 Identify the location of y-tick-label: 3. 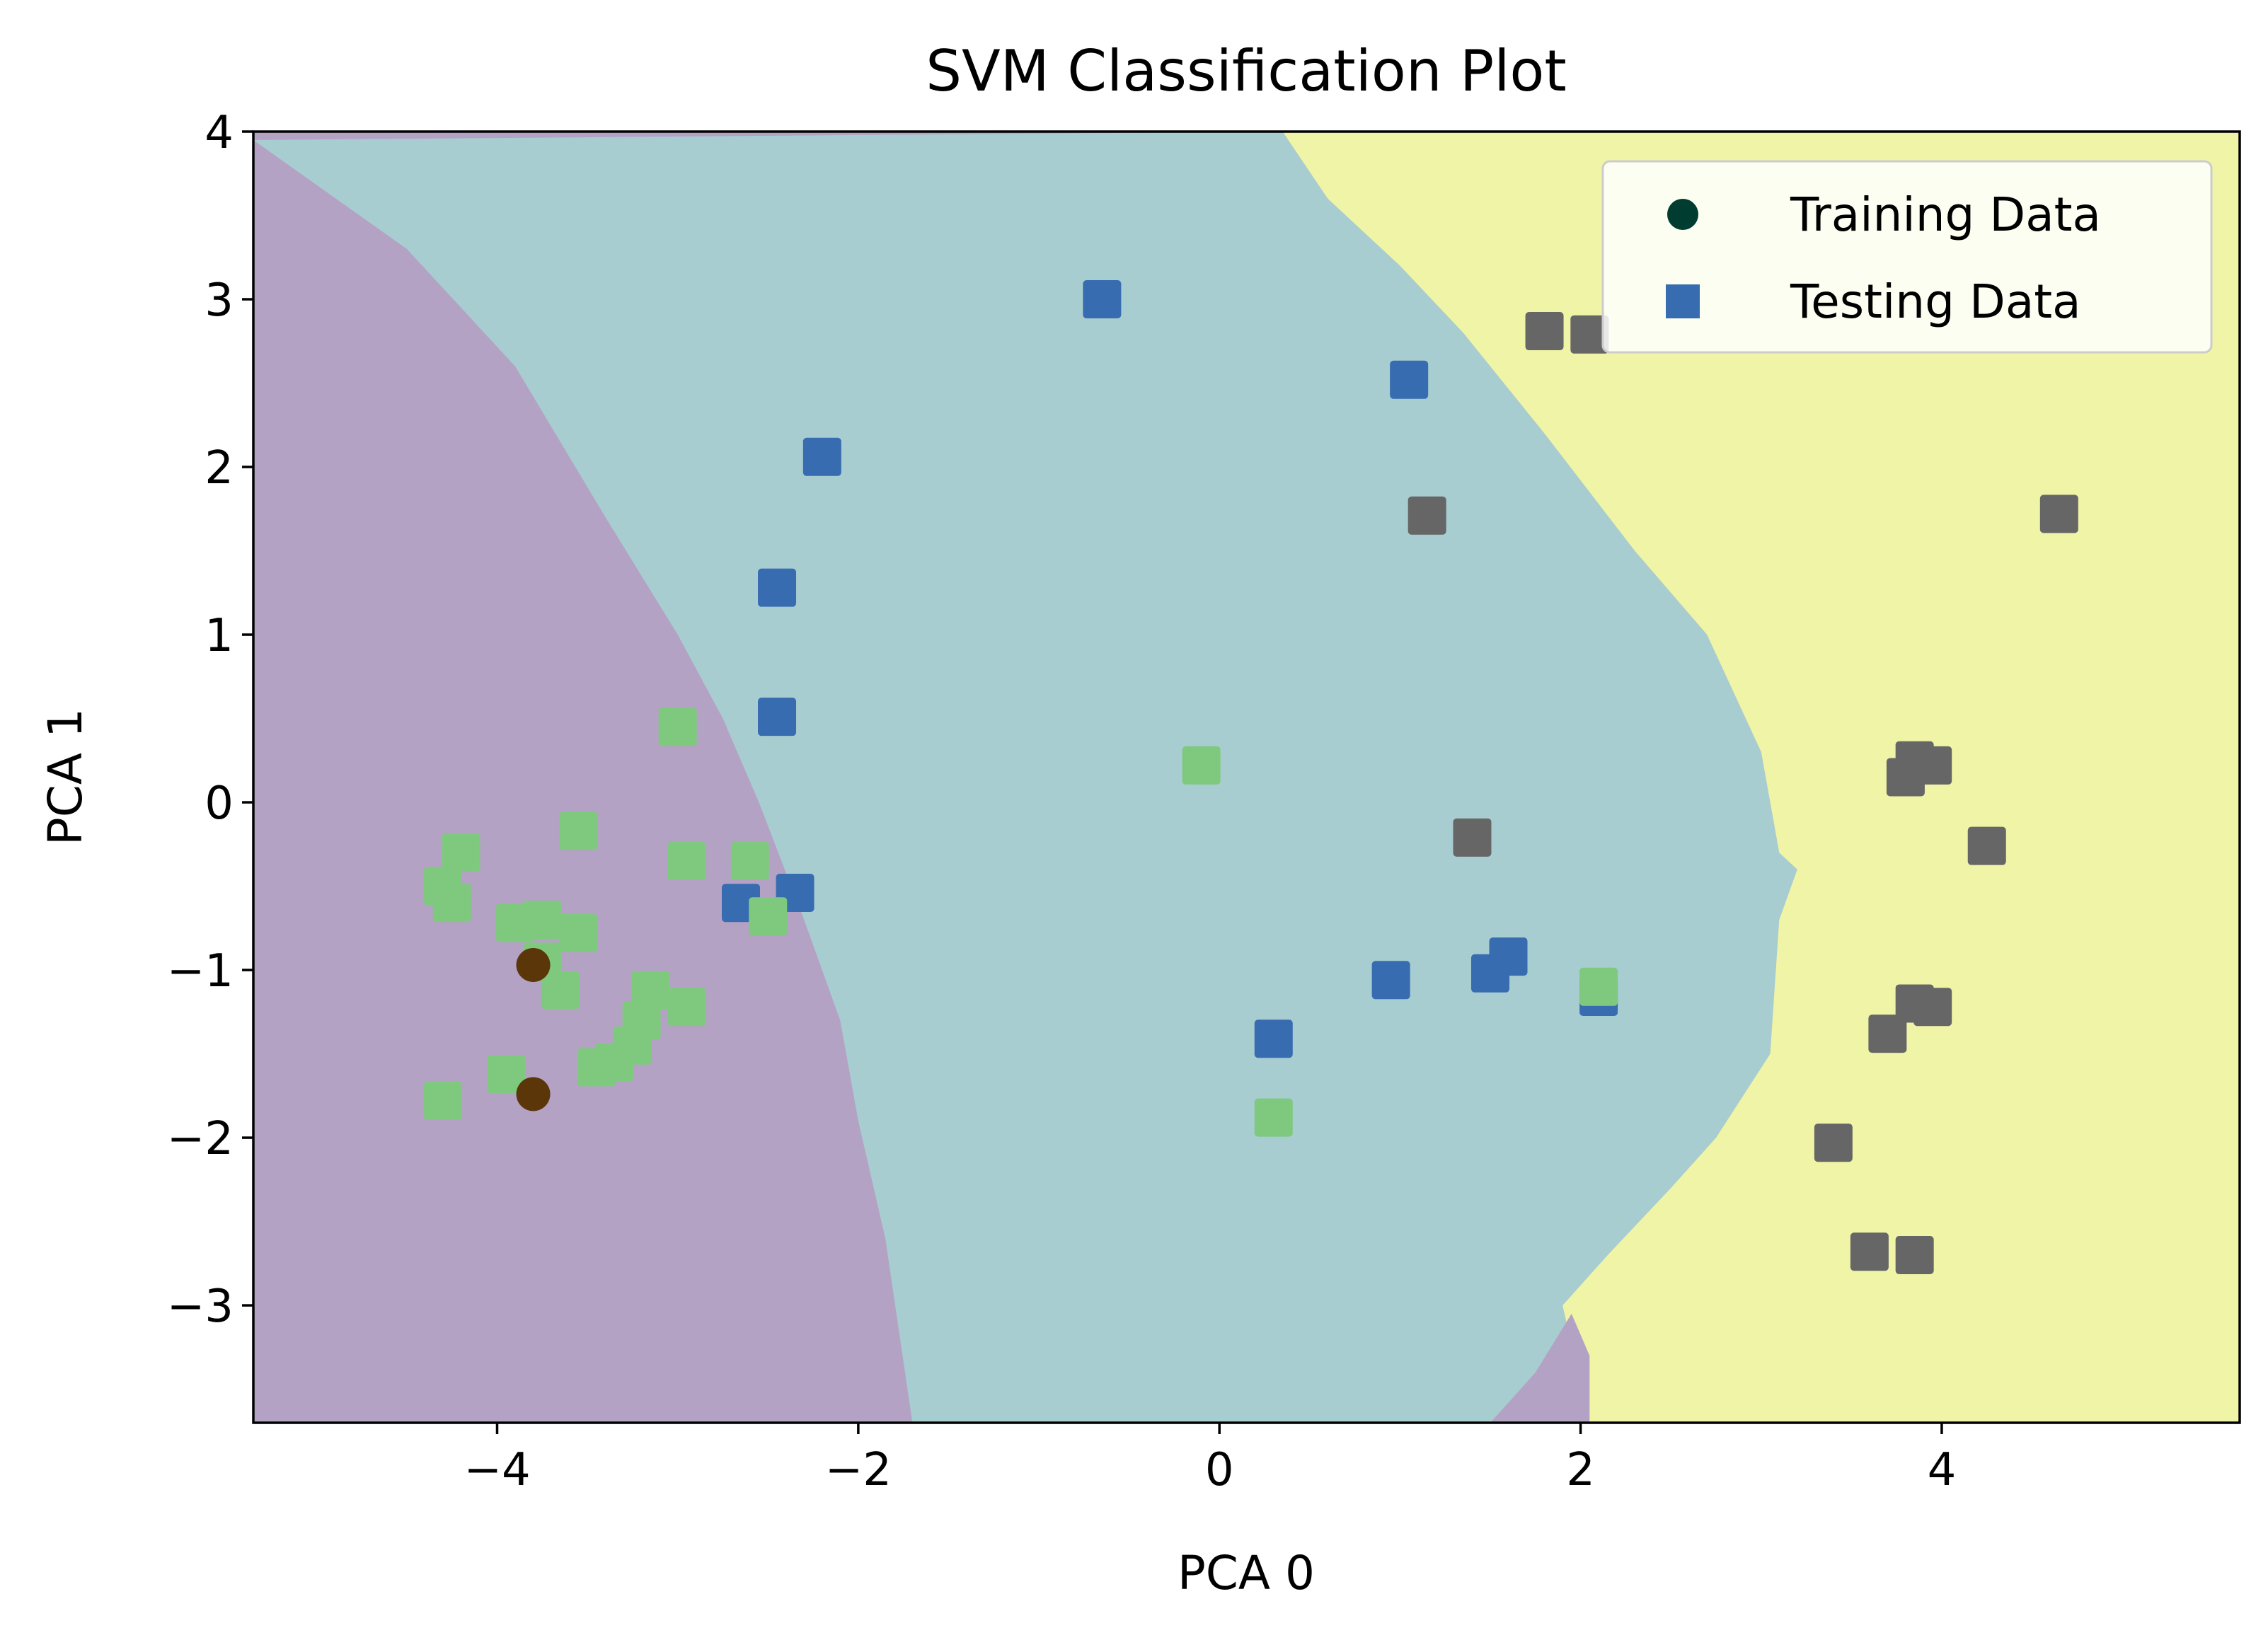
(219, 301).